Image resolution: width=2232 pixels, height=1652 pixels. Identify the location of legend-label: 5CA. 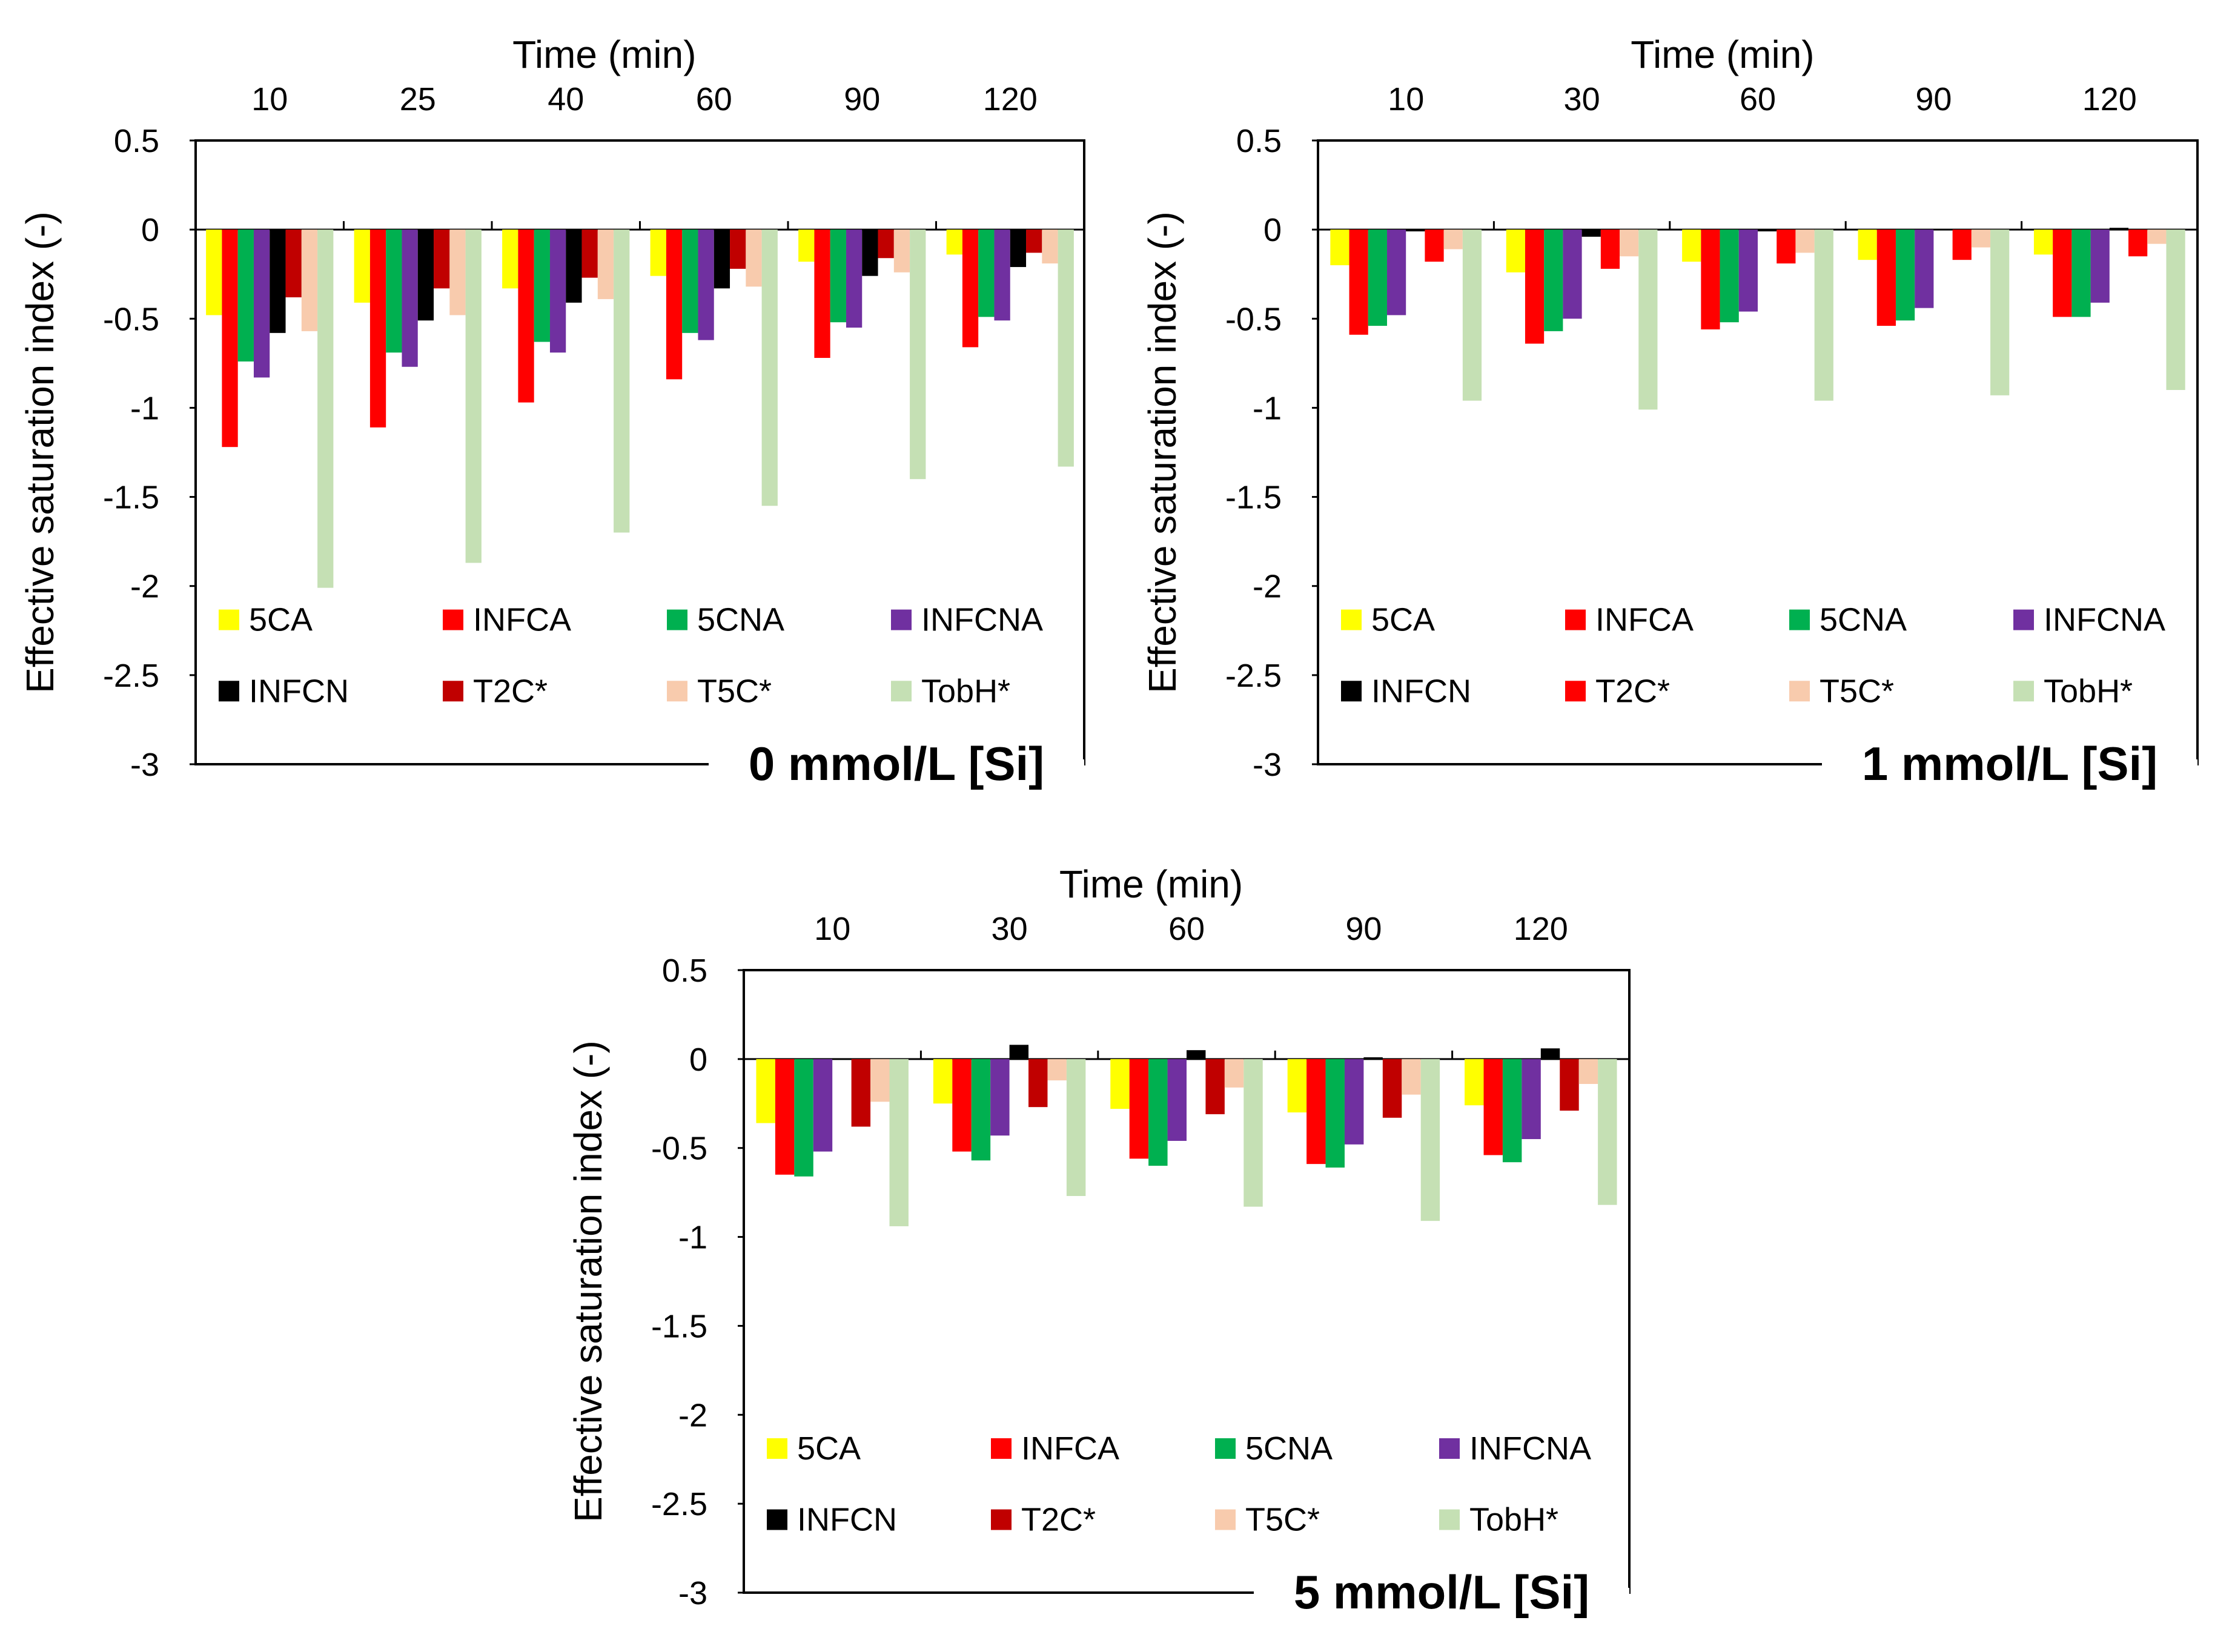
(1403, 620).